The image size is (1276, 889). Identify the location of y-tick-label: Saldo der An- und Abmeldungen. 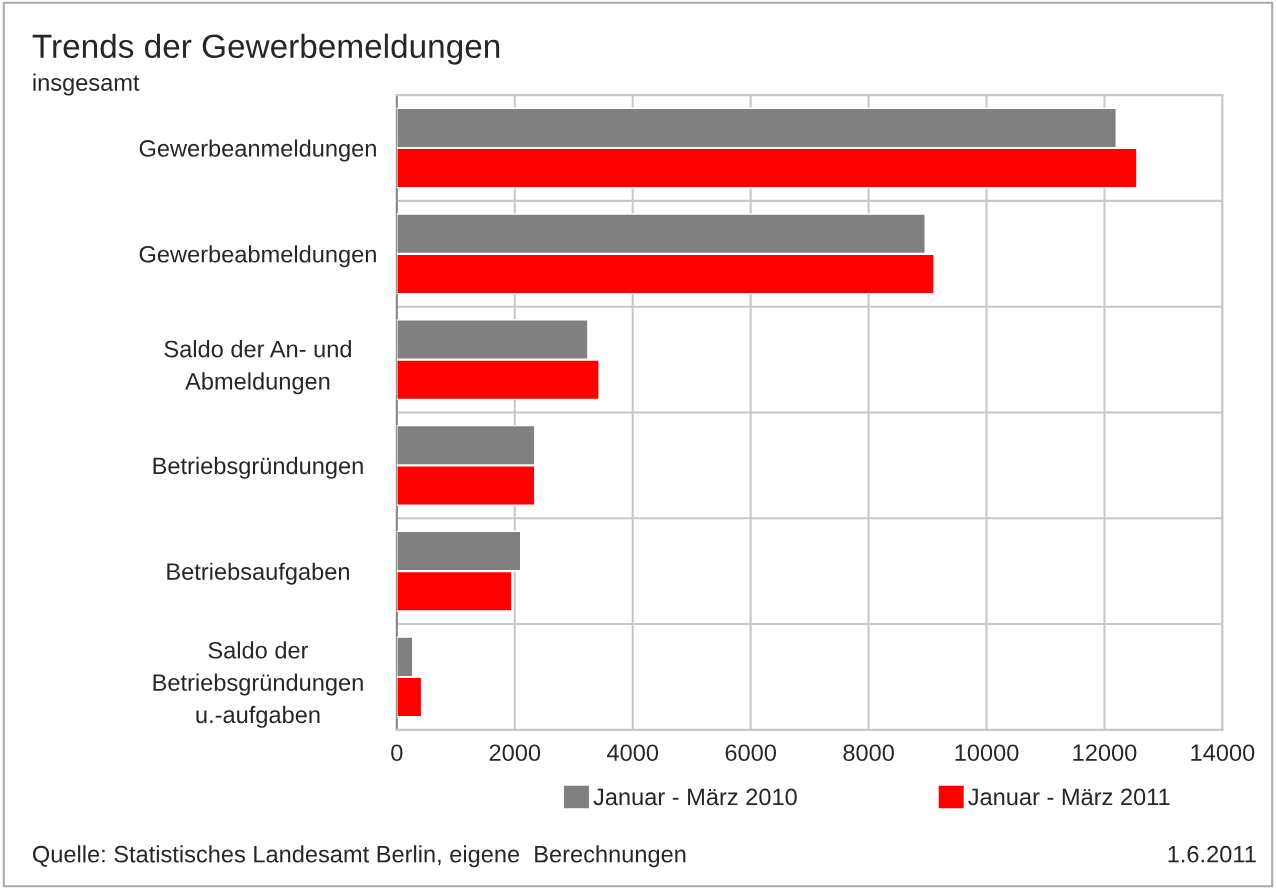
(257, 367).